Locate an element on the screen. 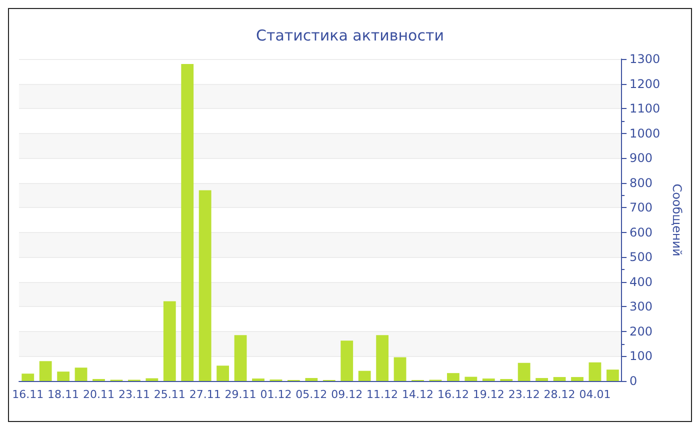  y-tick-label: 400 is located at coordinates (641, 281).